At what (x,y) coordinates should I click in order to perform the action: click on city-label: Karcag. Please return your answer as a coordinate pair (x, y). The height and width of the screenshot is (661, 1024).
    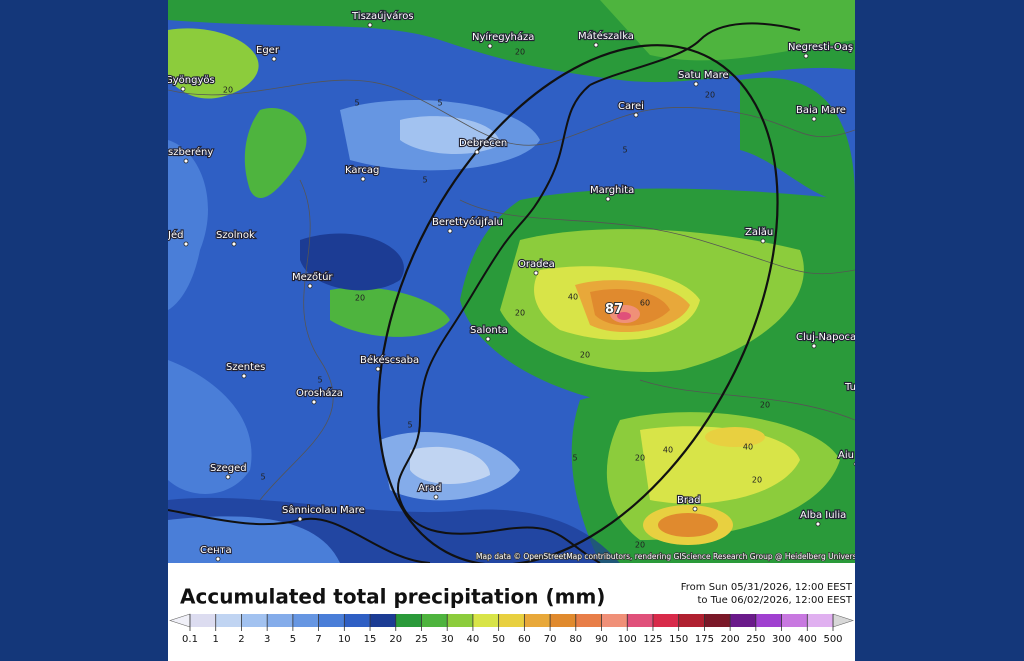
    Looking at the image, I should click on (362, 170).